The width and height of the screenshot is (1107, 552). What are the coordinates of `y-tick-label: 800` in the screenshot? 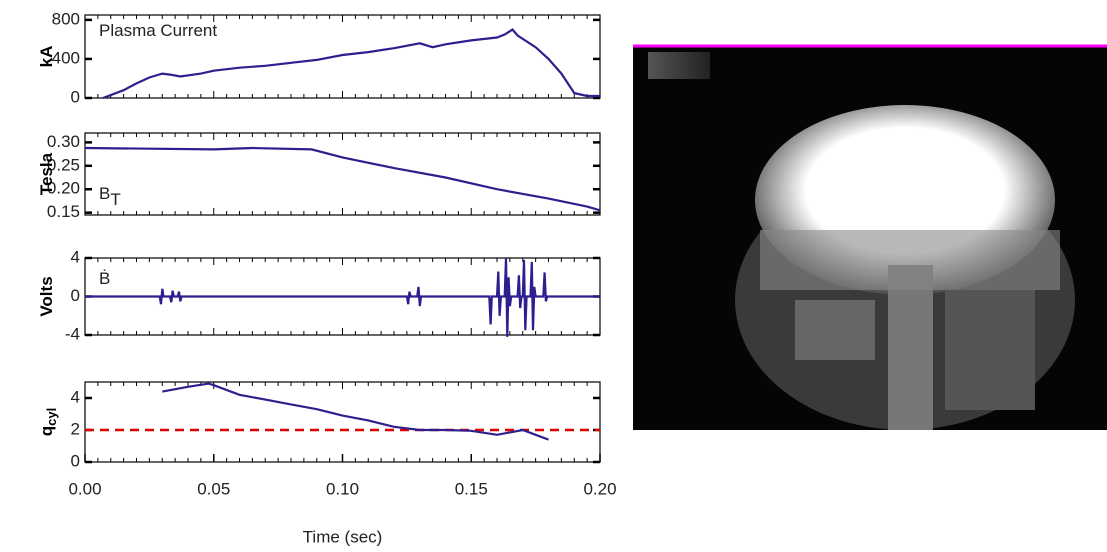 It's located at (66, 18).